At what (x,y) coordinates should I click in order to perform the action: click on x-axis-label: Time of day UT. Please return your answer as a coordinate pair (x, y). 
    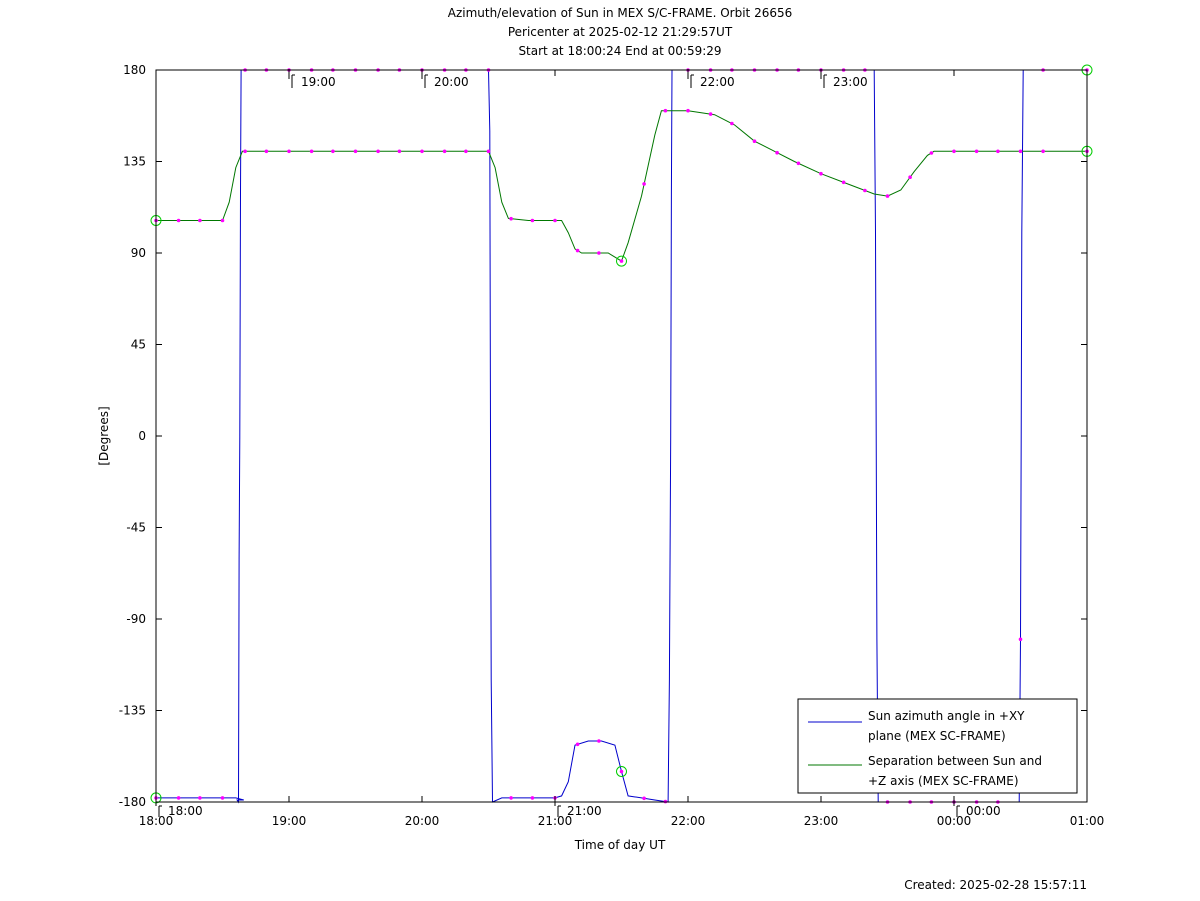
    Looking at the image, I should click on (620, 845).